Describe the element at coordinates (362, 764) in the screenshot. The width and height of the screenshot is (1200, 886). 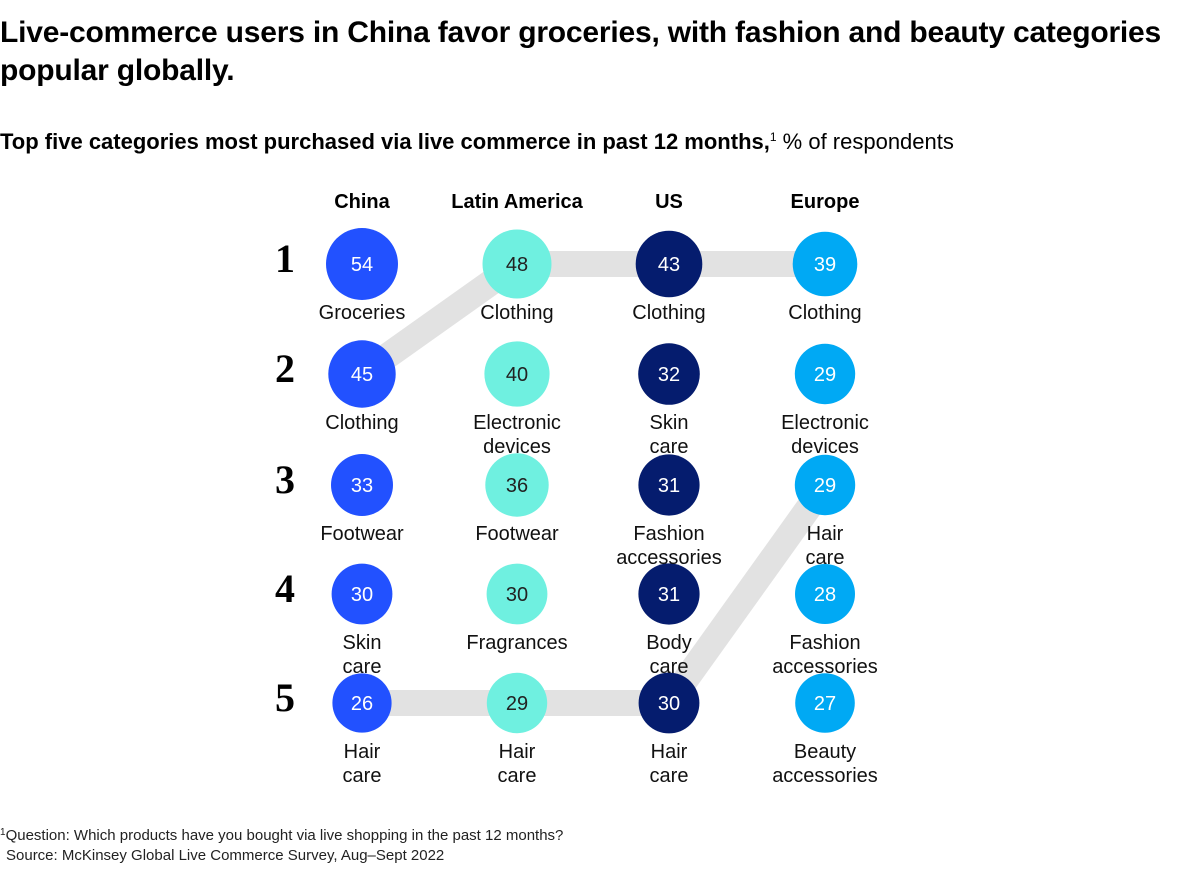
I see `category-label-china-rank-5: Hair care` at that location.